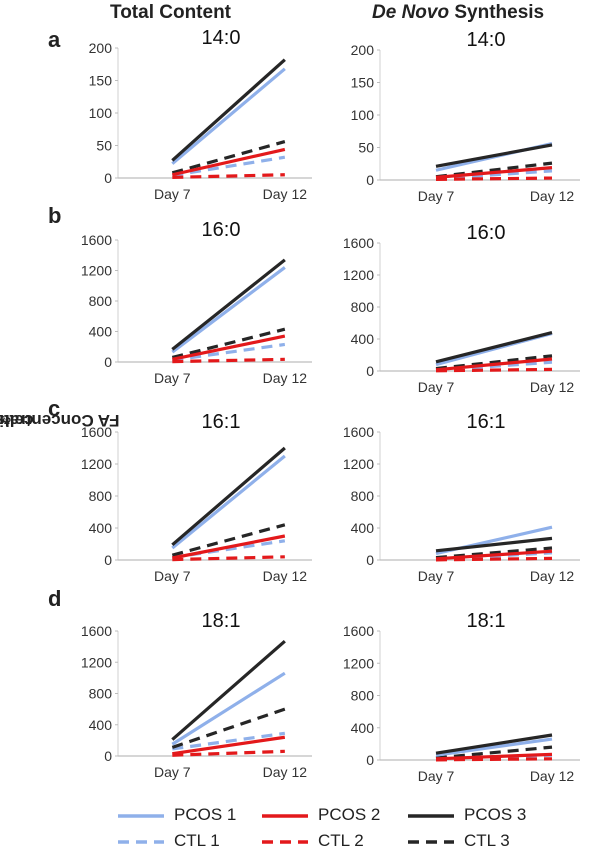 The width and height of the screenshot is (598, 860). Describe the element at coordinates (221, 230) in the screenshot. I see `panel-title: 16:0` at that location.